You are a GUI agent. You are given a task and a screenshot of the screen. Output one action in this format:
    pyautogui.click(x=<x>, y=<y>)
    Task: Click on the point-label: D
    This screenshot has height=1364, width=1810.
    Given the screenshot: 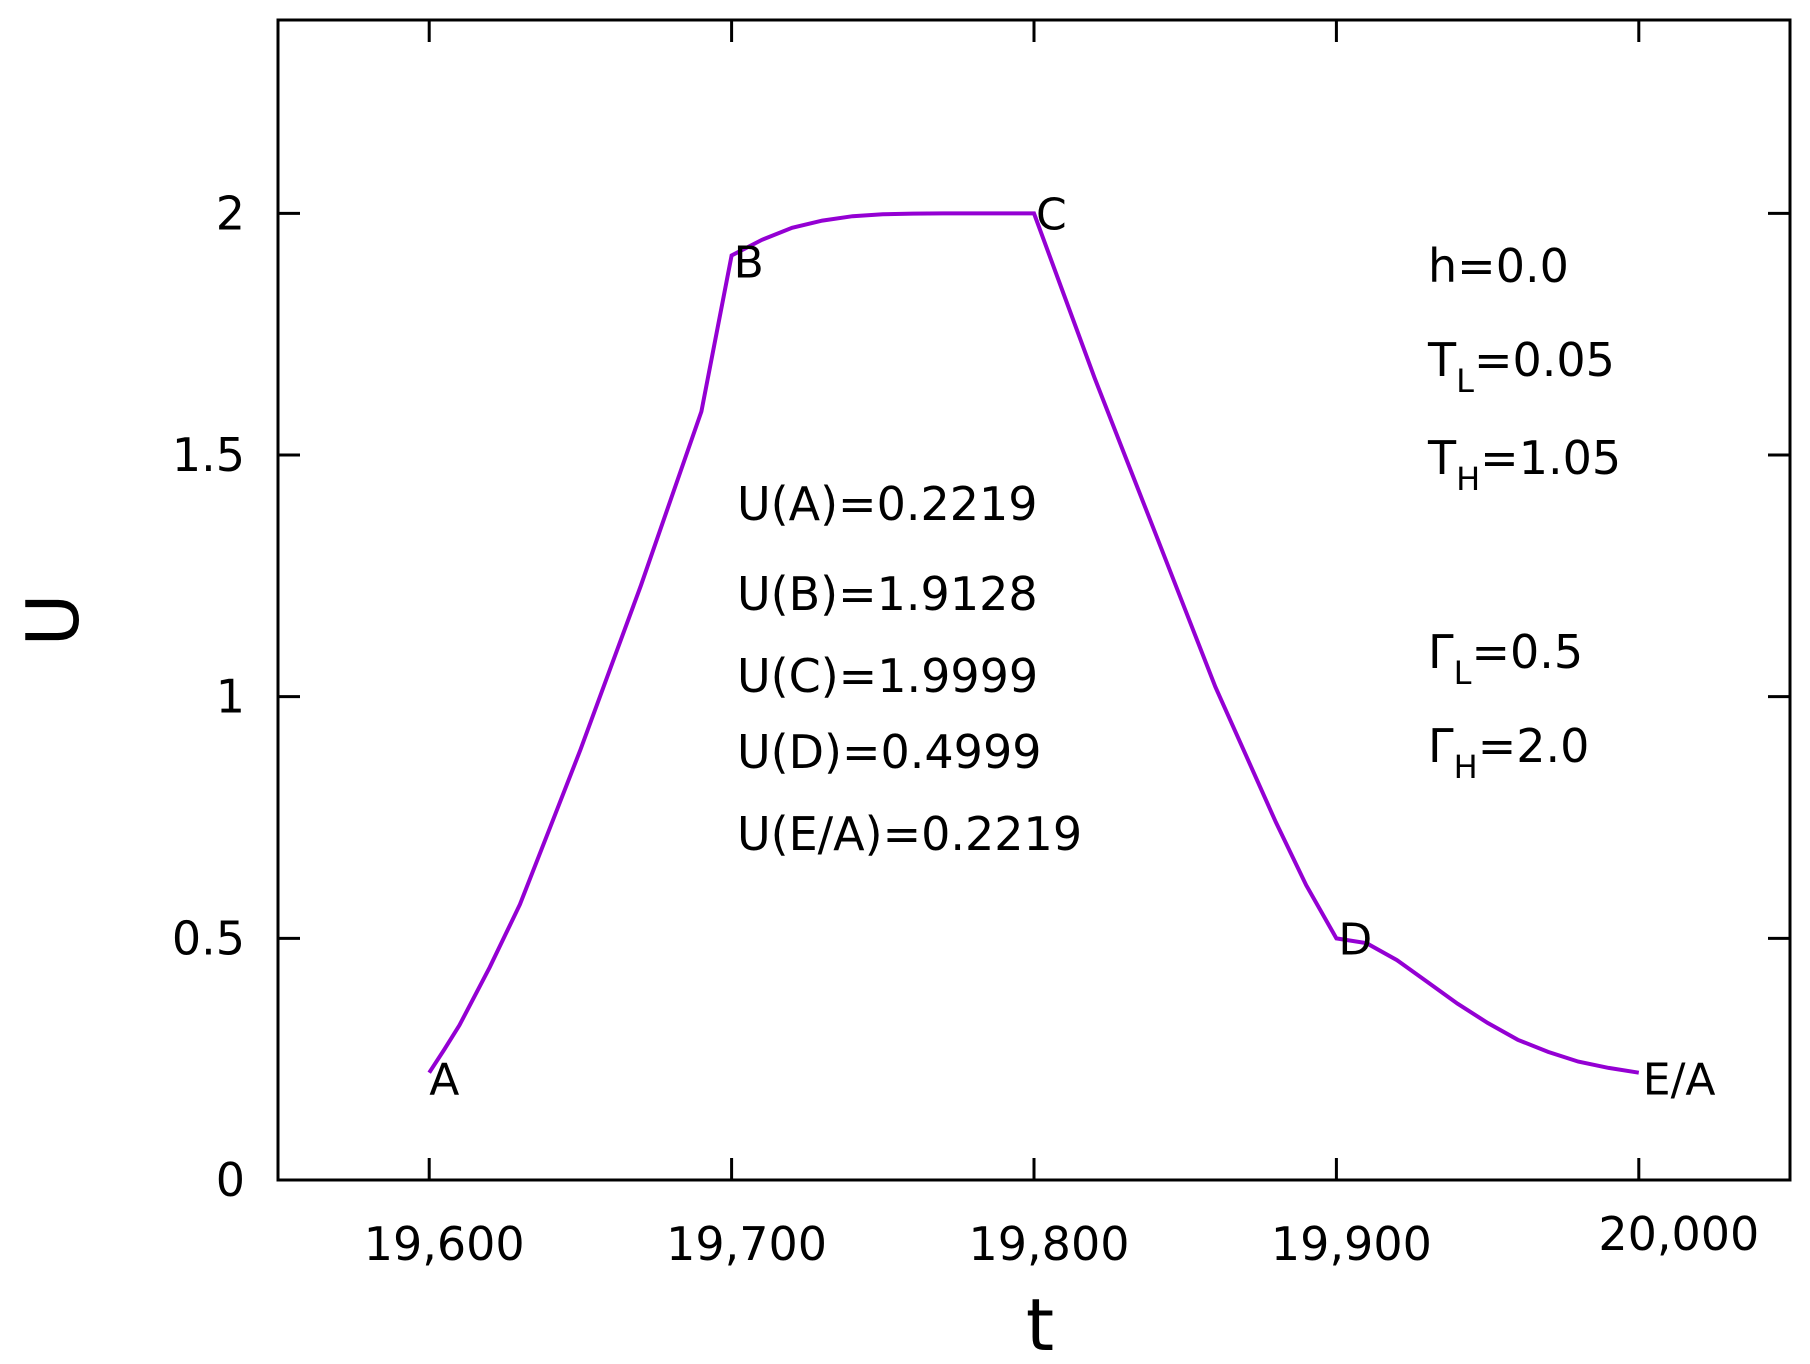 What is the action you would take?
    pyautogui.click(x=1355, y=939)
    